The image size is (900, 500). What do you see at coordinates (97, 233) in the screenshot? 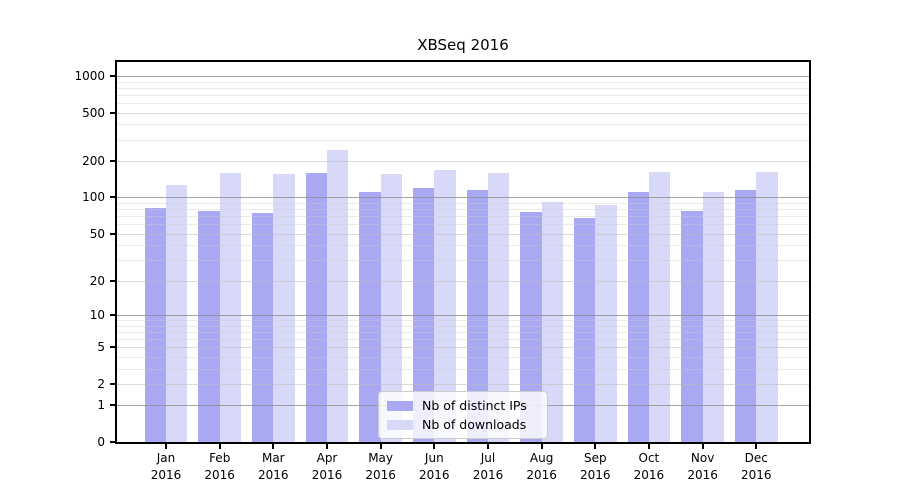
I see `y-tick-label-50: 50` at bounding box center [97, 233].